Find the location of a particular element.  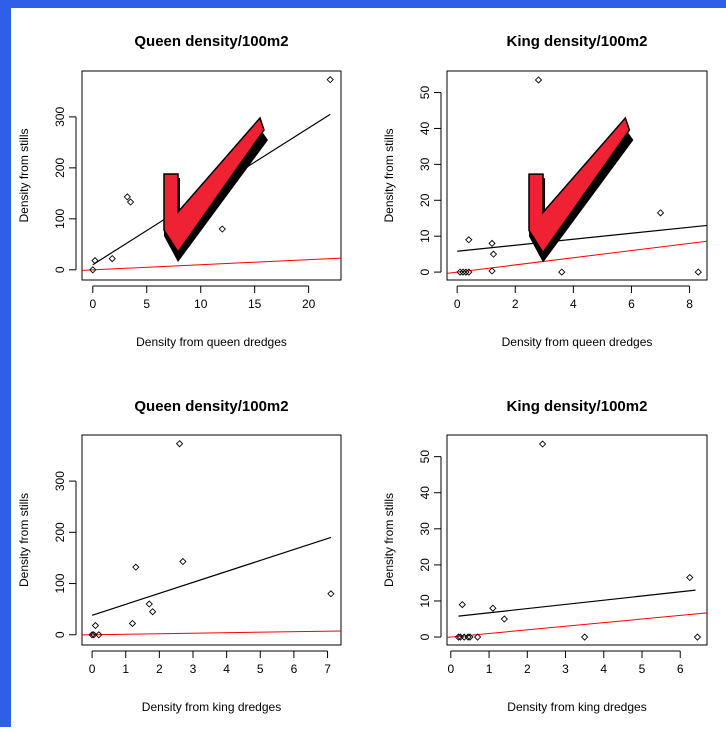

y-tick-label: 100 is located at coordinates (60, 583).